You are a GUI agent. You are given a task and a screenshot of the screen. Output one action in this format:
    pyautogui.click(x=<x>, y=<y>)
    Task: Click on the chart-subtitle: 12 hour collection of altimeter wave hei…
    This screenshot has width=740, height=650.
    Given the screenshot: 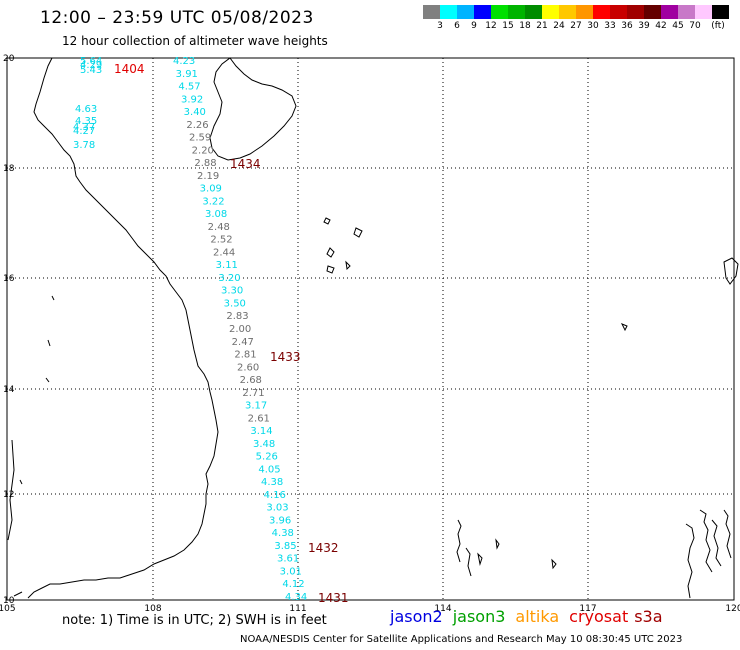 What is the action you would take?
    pyautogui.click(x=195, y=41)
    